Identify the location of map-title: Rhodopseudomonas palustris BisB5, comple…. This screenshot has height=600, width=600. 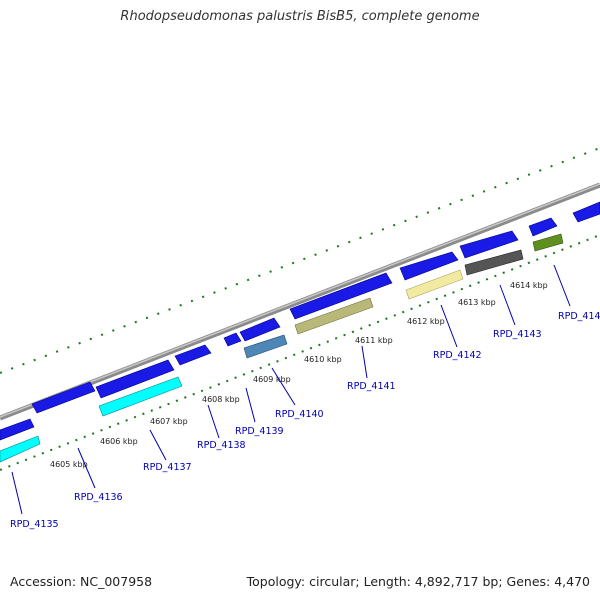
(300, 16).